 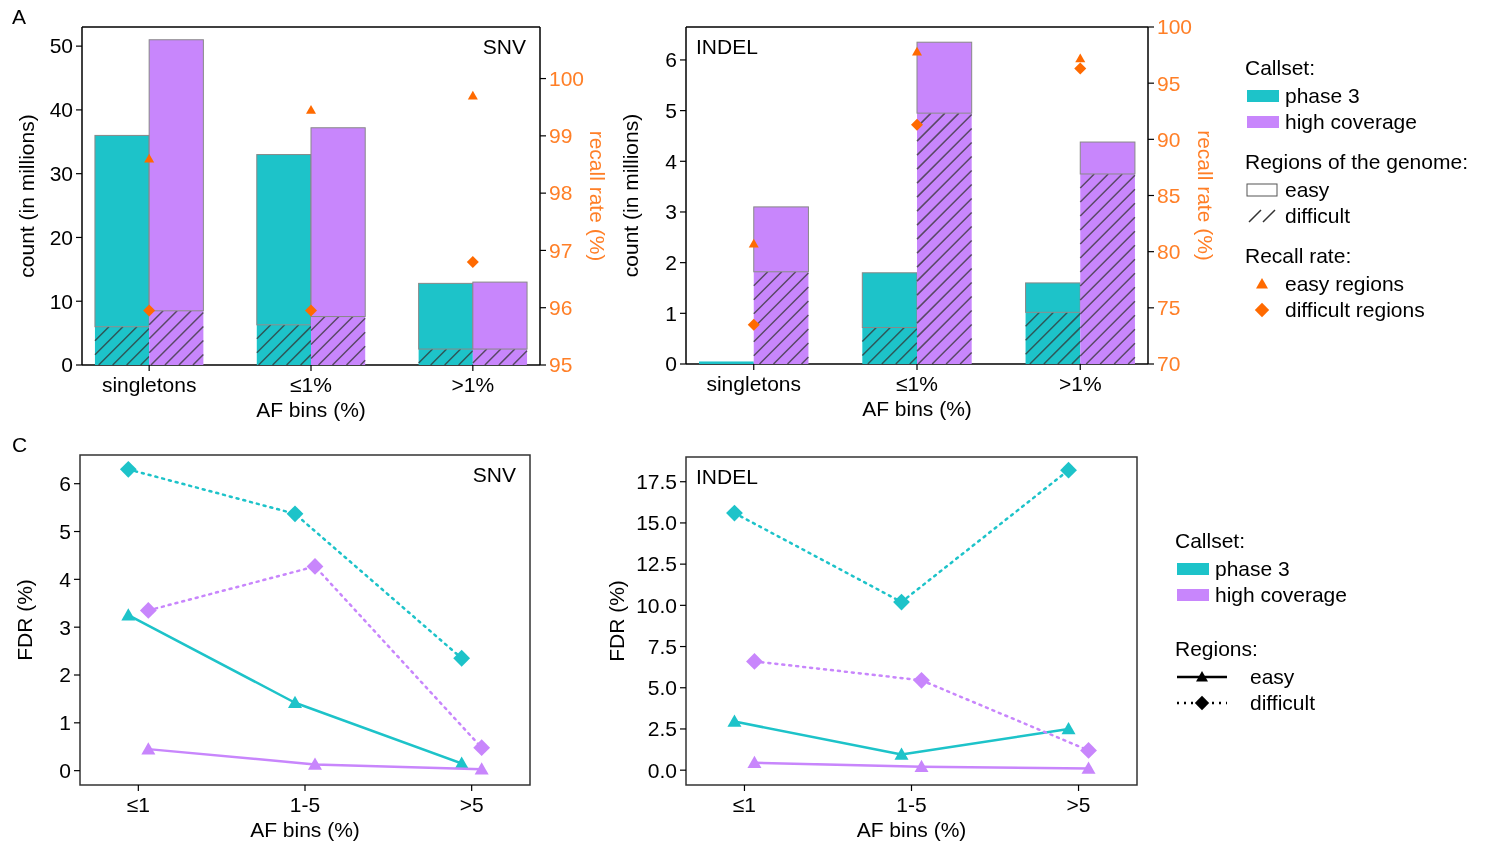 I want to click on y-tick-label: 5.0, so click(x=662, y=688).